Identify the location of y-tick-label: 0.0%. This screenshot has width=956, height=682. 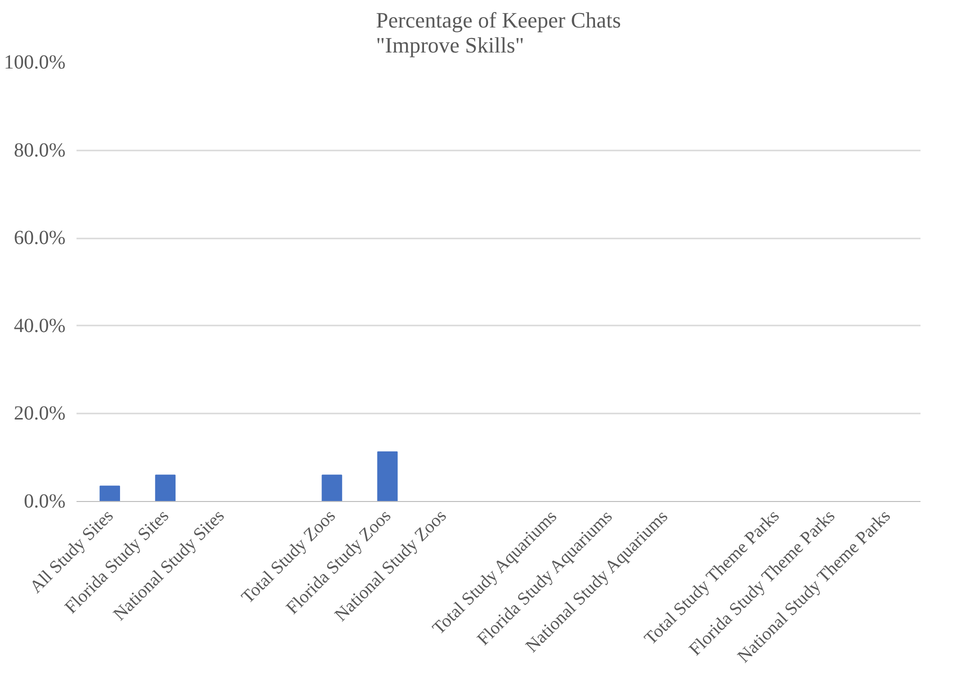
(45, 501).